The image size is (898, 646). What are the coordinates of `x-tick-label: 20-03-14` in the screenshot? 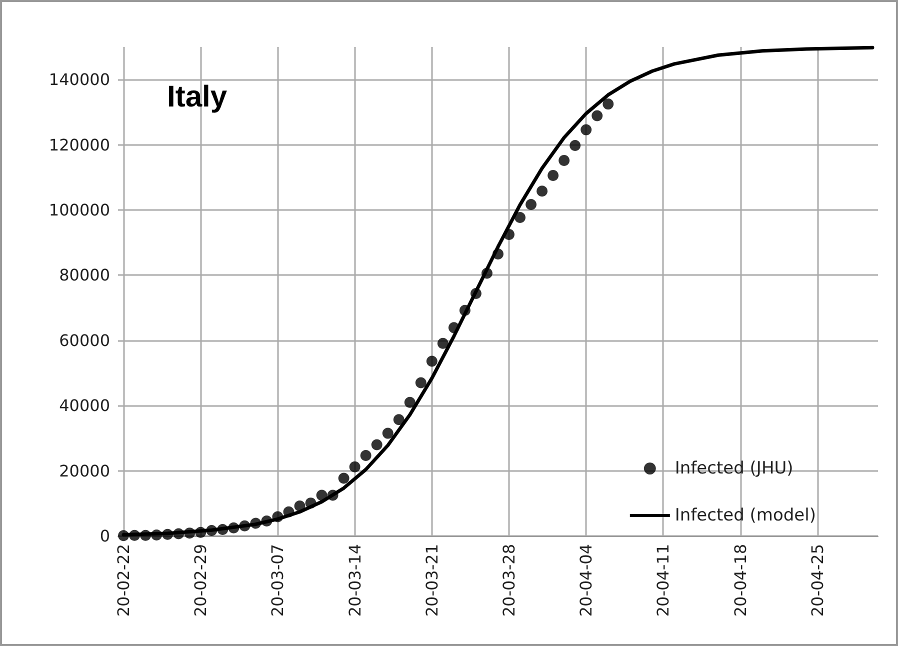 It's located at (354, 580).